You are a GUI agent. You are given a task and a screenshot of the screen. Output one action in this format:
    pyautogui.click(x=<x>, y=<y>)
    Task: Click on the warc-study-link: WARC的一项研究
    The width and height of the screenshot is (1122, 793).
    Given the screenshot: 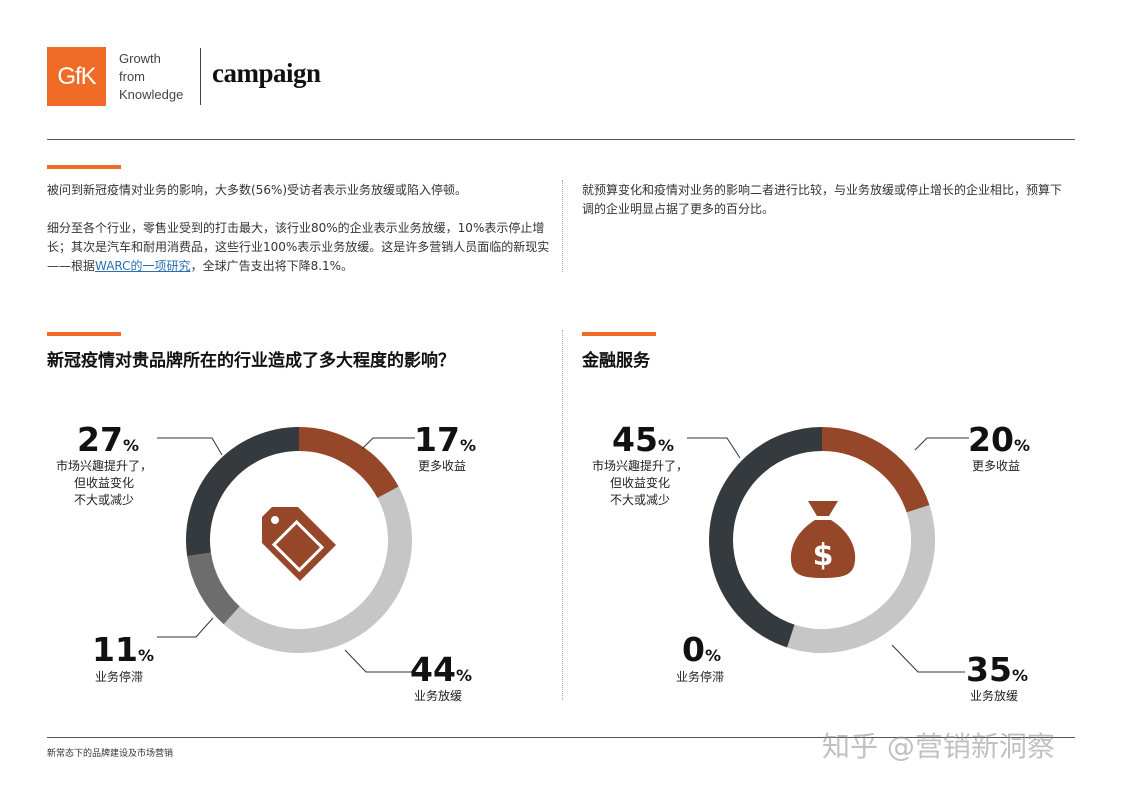 What is the action you would take?
    pyautogui.click(x=143, y=266)
    